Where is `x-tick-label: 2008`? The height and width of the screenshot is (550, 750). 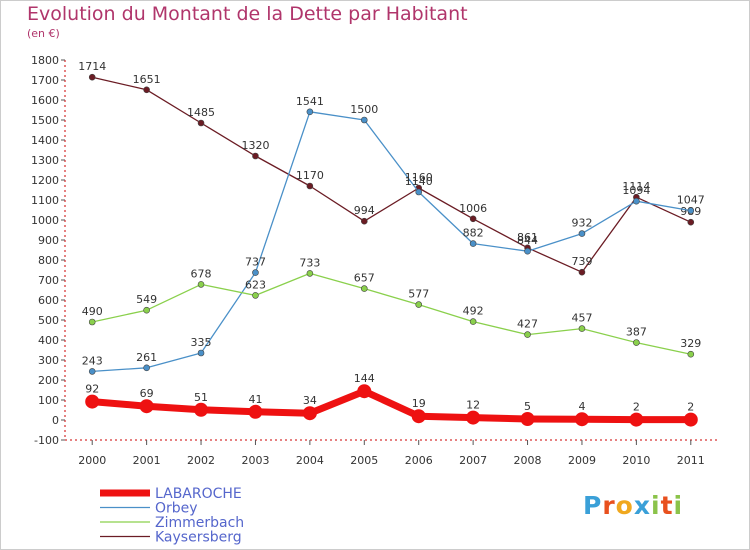 x-tick-label: 2008 is located at coordinates (528, 460).